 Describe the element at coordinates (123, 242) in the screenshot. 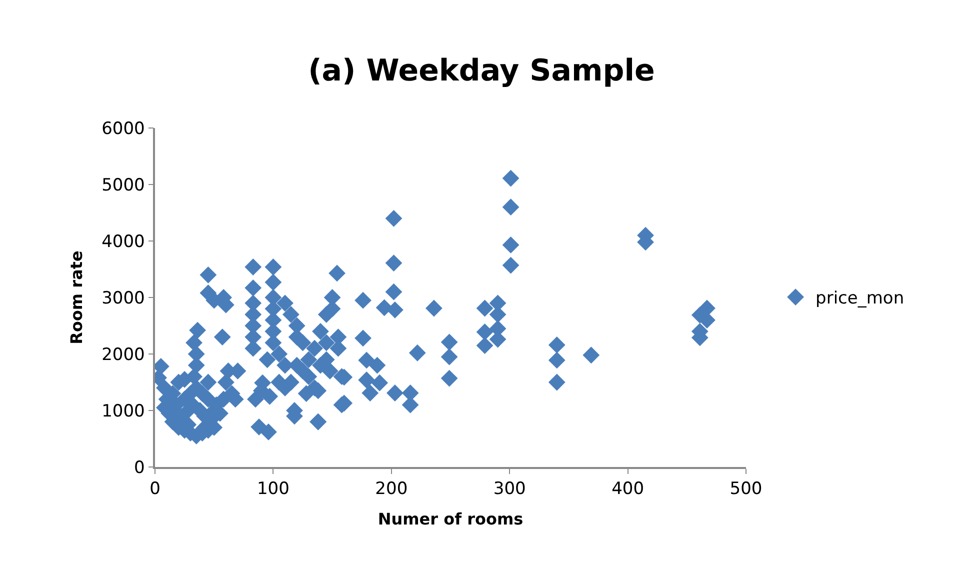

I see `y-tick-label: 4000` at that location.